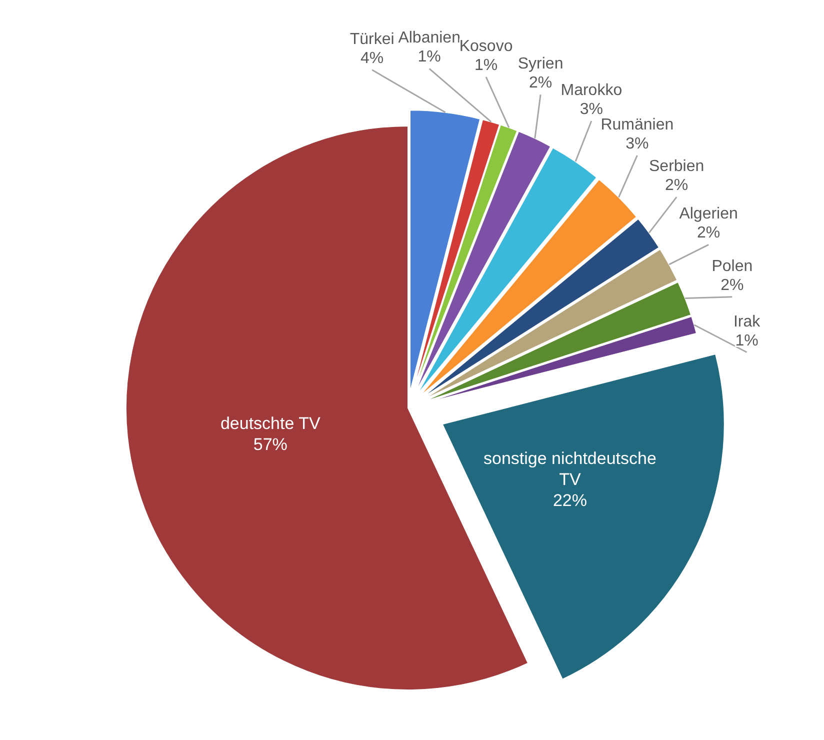 The width and height of the screenshot is (824, 740). What do you see at coordinates (486, 46) in the screenshot?
I see `slice-label: Kosovo` at bounding box center [486, 46].